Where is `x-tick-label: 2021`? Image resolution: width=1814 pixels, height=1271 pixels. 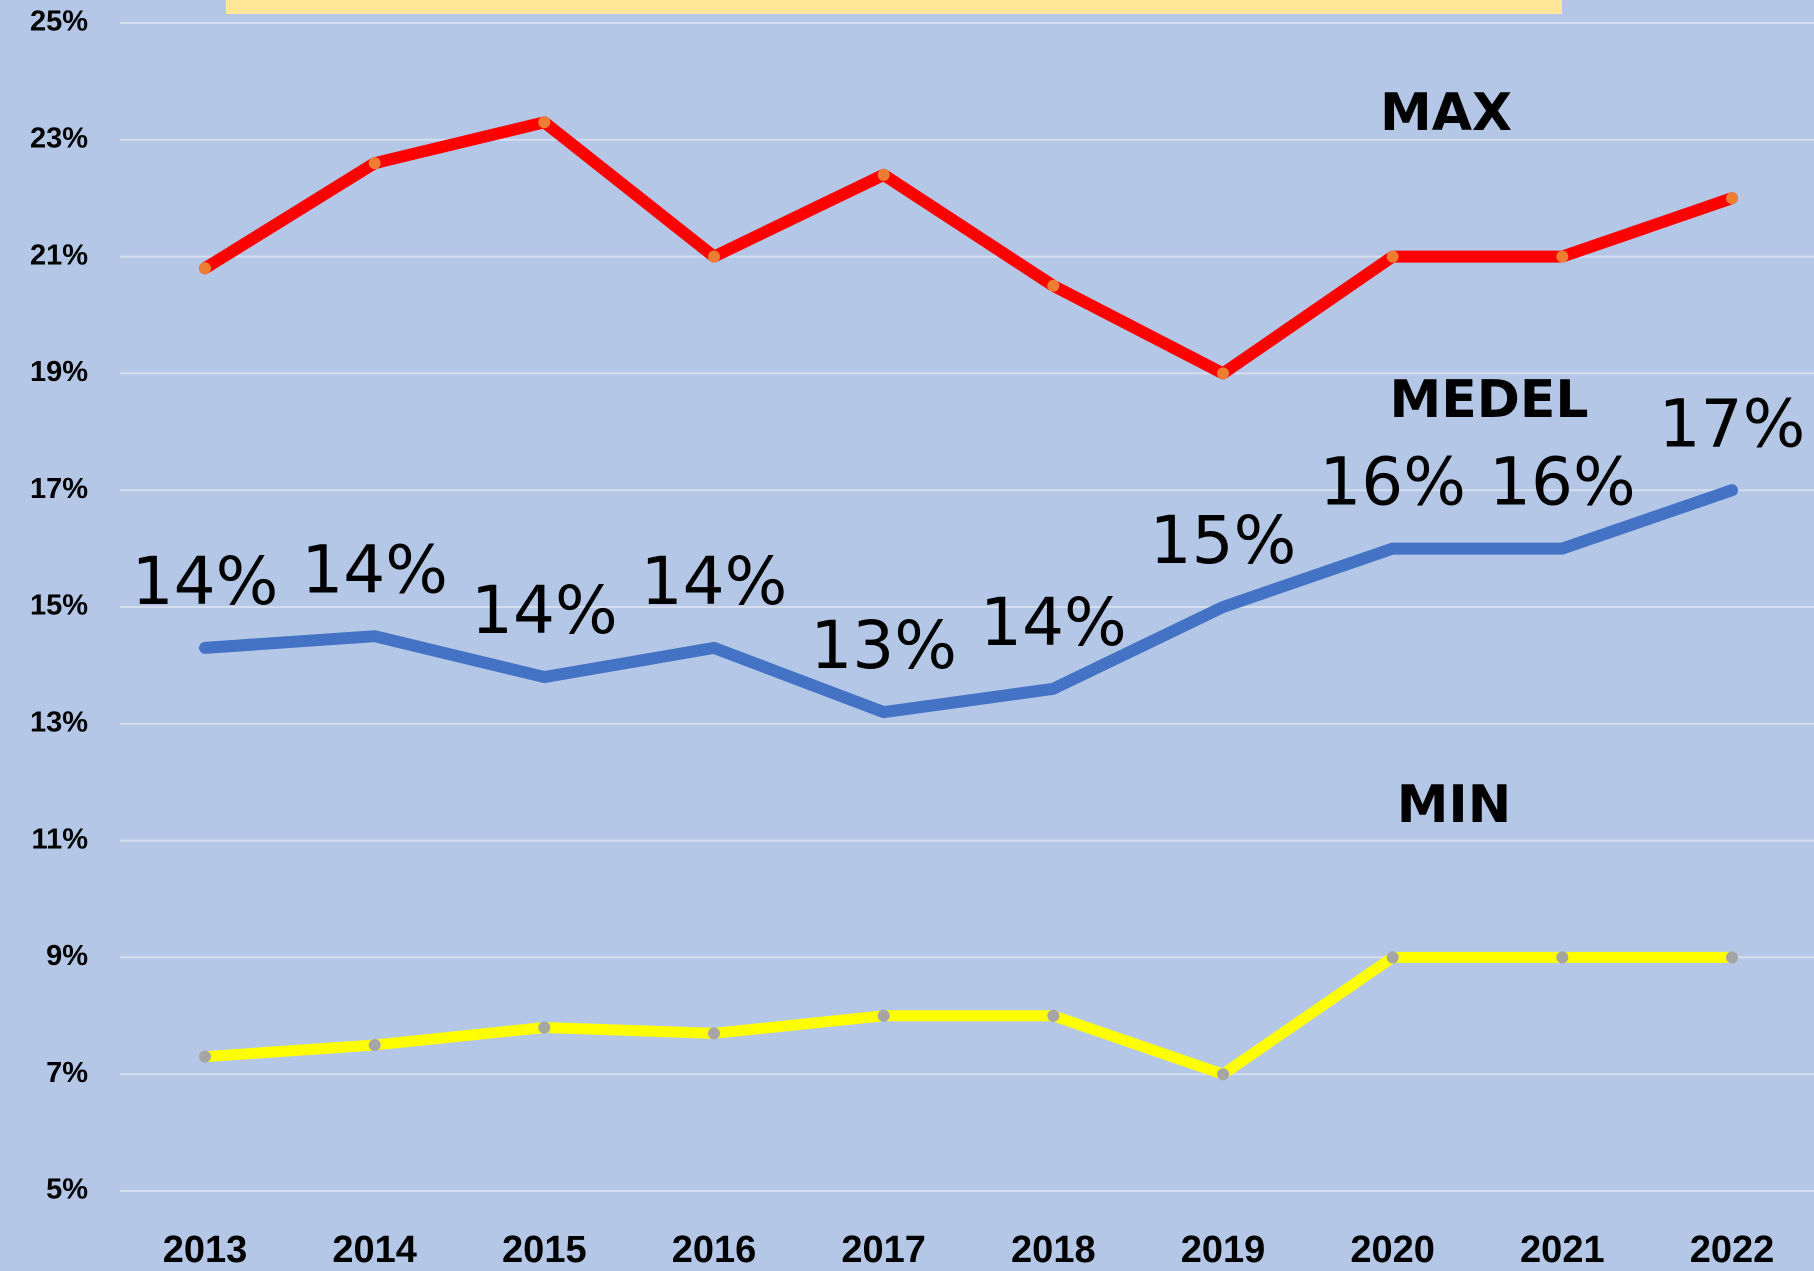 x-tick-label: 2021 is located at coordinates (1562, 1250).